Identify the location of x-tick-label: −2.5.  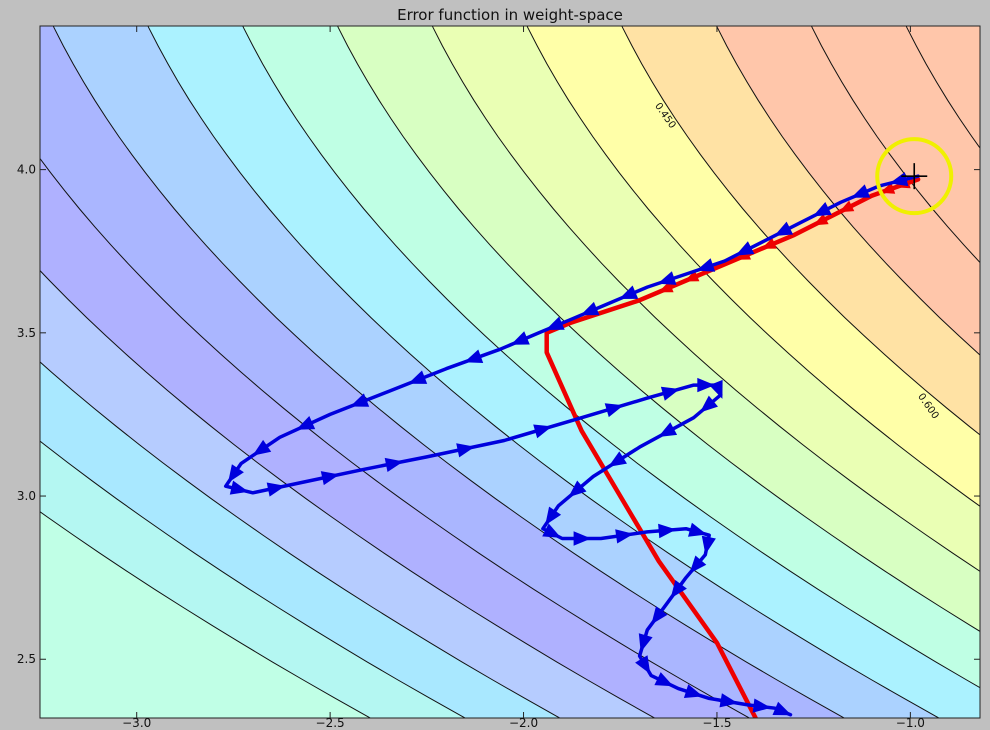
(330, 723).